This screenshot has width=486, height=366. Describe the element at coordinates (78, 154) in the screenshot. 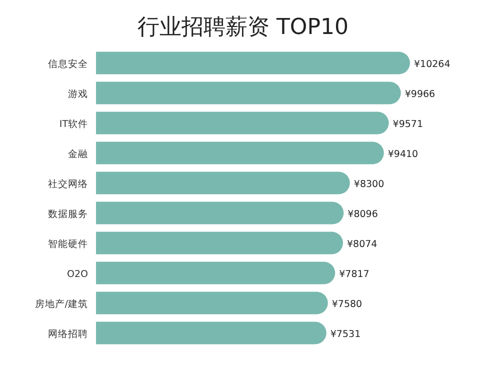

I see `y-tick-label: 金融` at that location.